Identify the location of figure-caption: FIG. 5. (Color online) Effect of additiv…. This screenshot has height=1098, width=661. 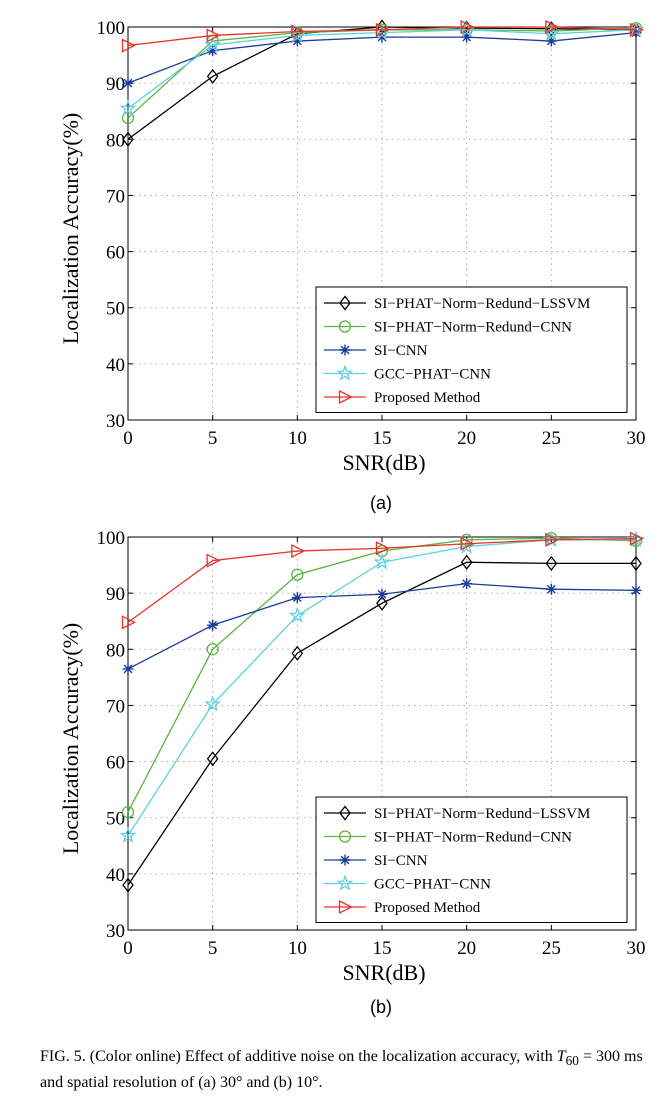
(347, 1070).